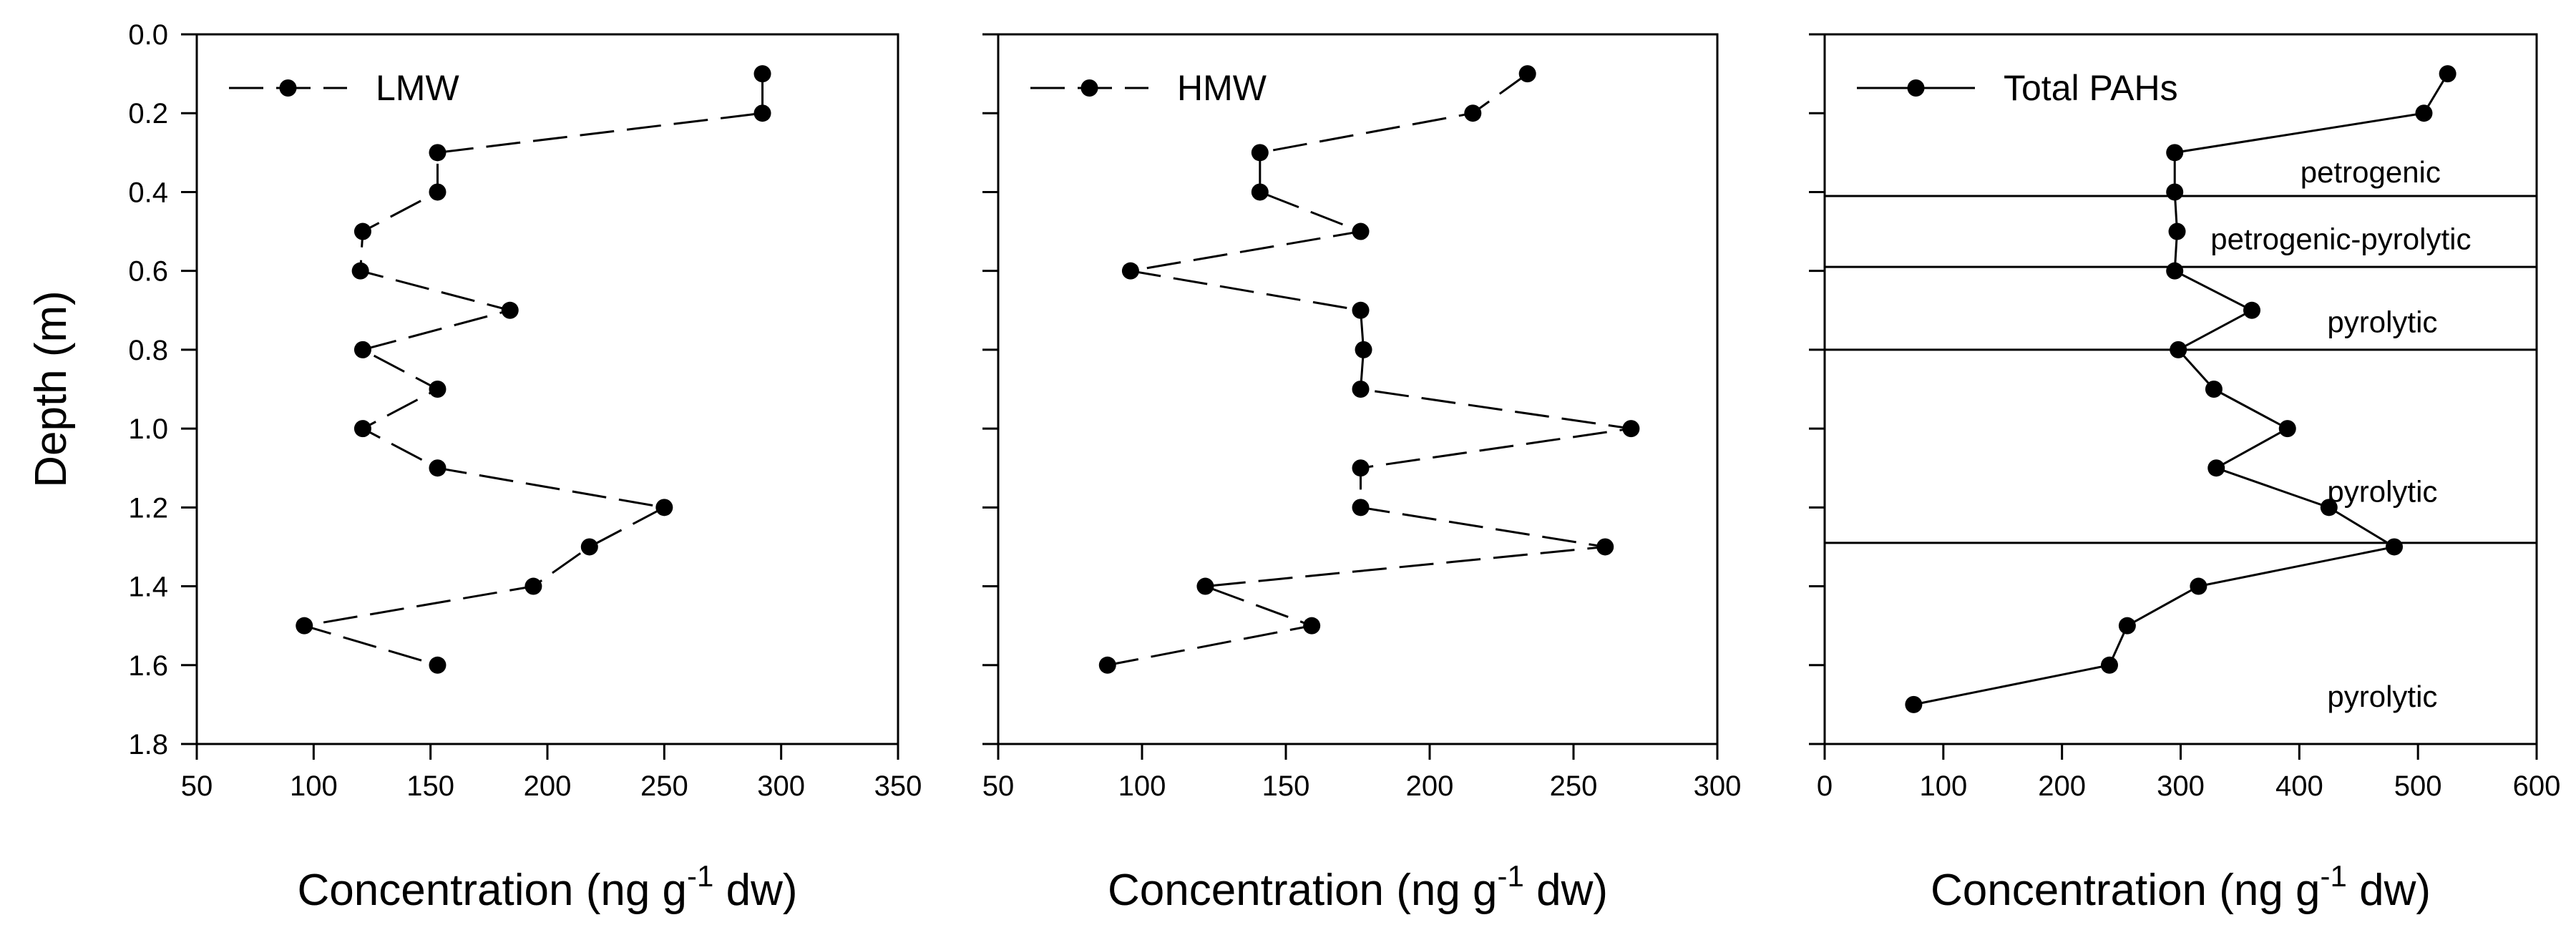 The width and height of the screenshot is (2576, 940). What do you see at coordinates (2418, 786) in the screenshot?
I see `x-tick-label: 500` at bounding box center [2418, 786].